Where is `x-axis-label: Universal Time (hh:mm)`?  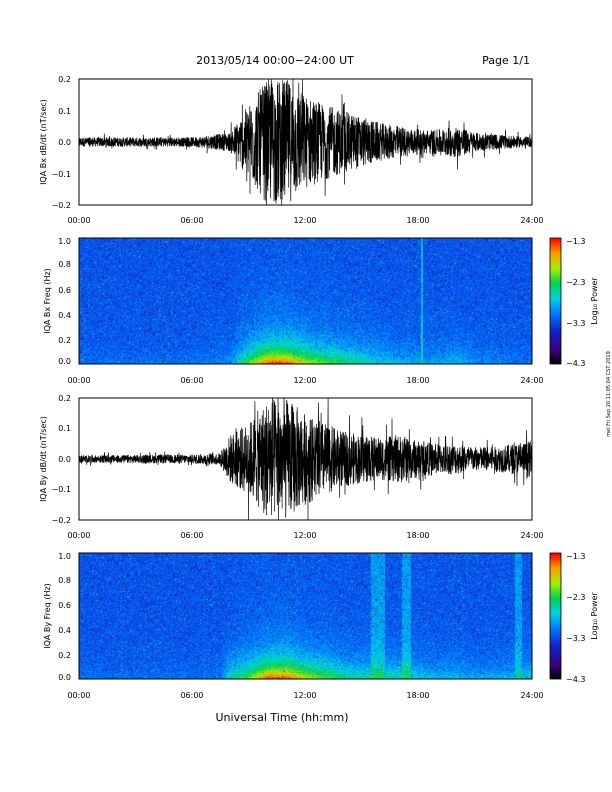 x-axis-label: Universal Time (hh:mm) is located at coordinates (282, 717).